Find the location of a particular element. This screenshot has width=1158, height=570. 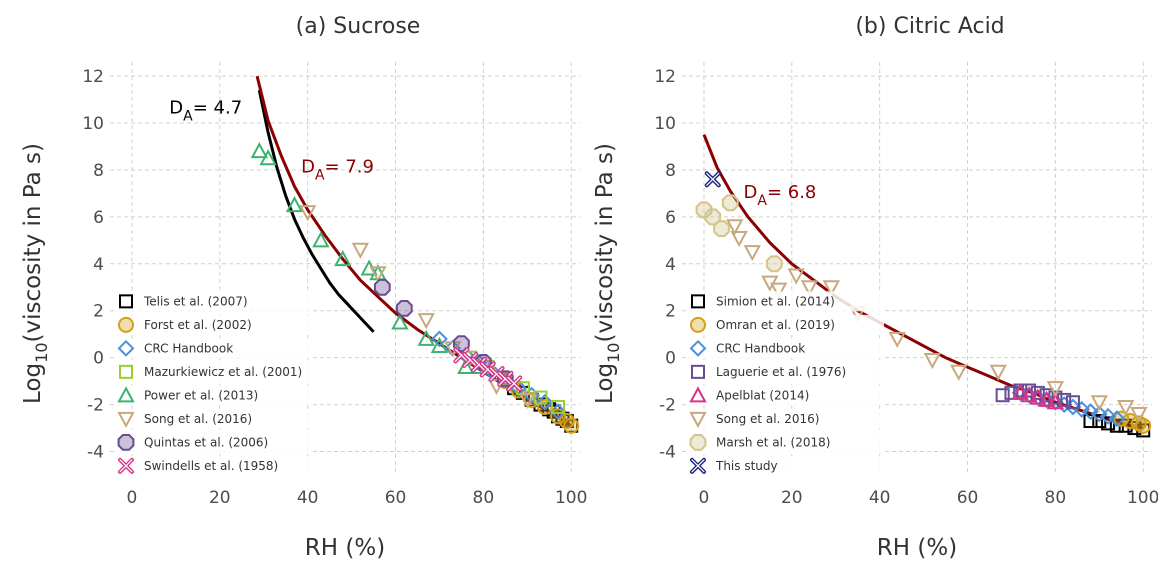

x-tick-label: 80 is located at coordinates (1056, 498).